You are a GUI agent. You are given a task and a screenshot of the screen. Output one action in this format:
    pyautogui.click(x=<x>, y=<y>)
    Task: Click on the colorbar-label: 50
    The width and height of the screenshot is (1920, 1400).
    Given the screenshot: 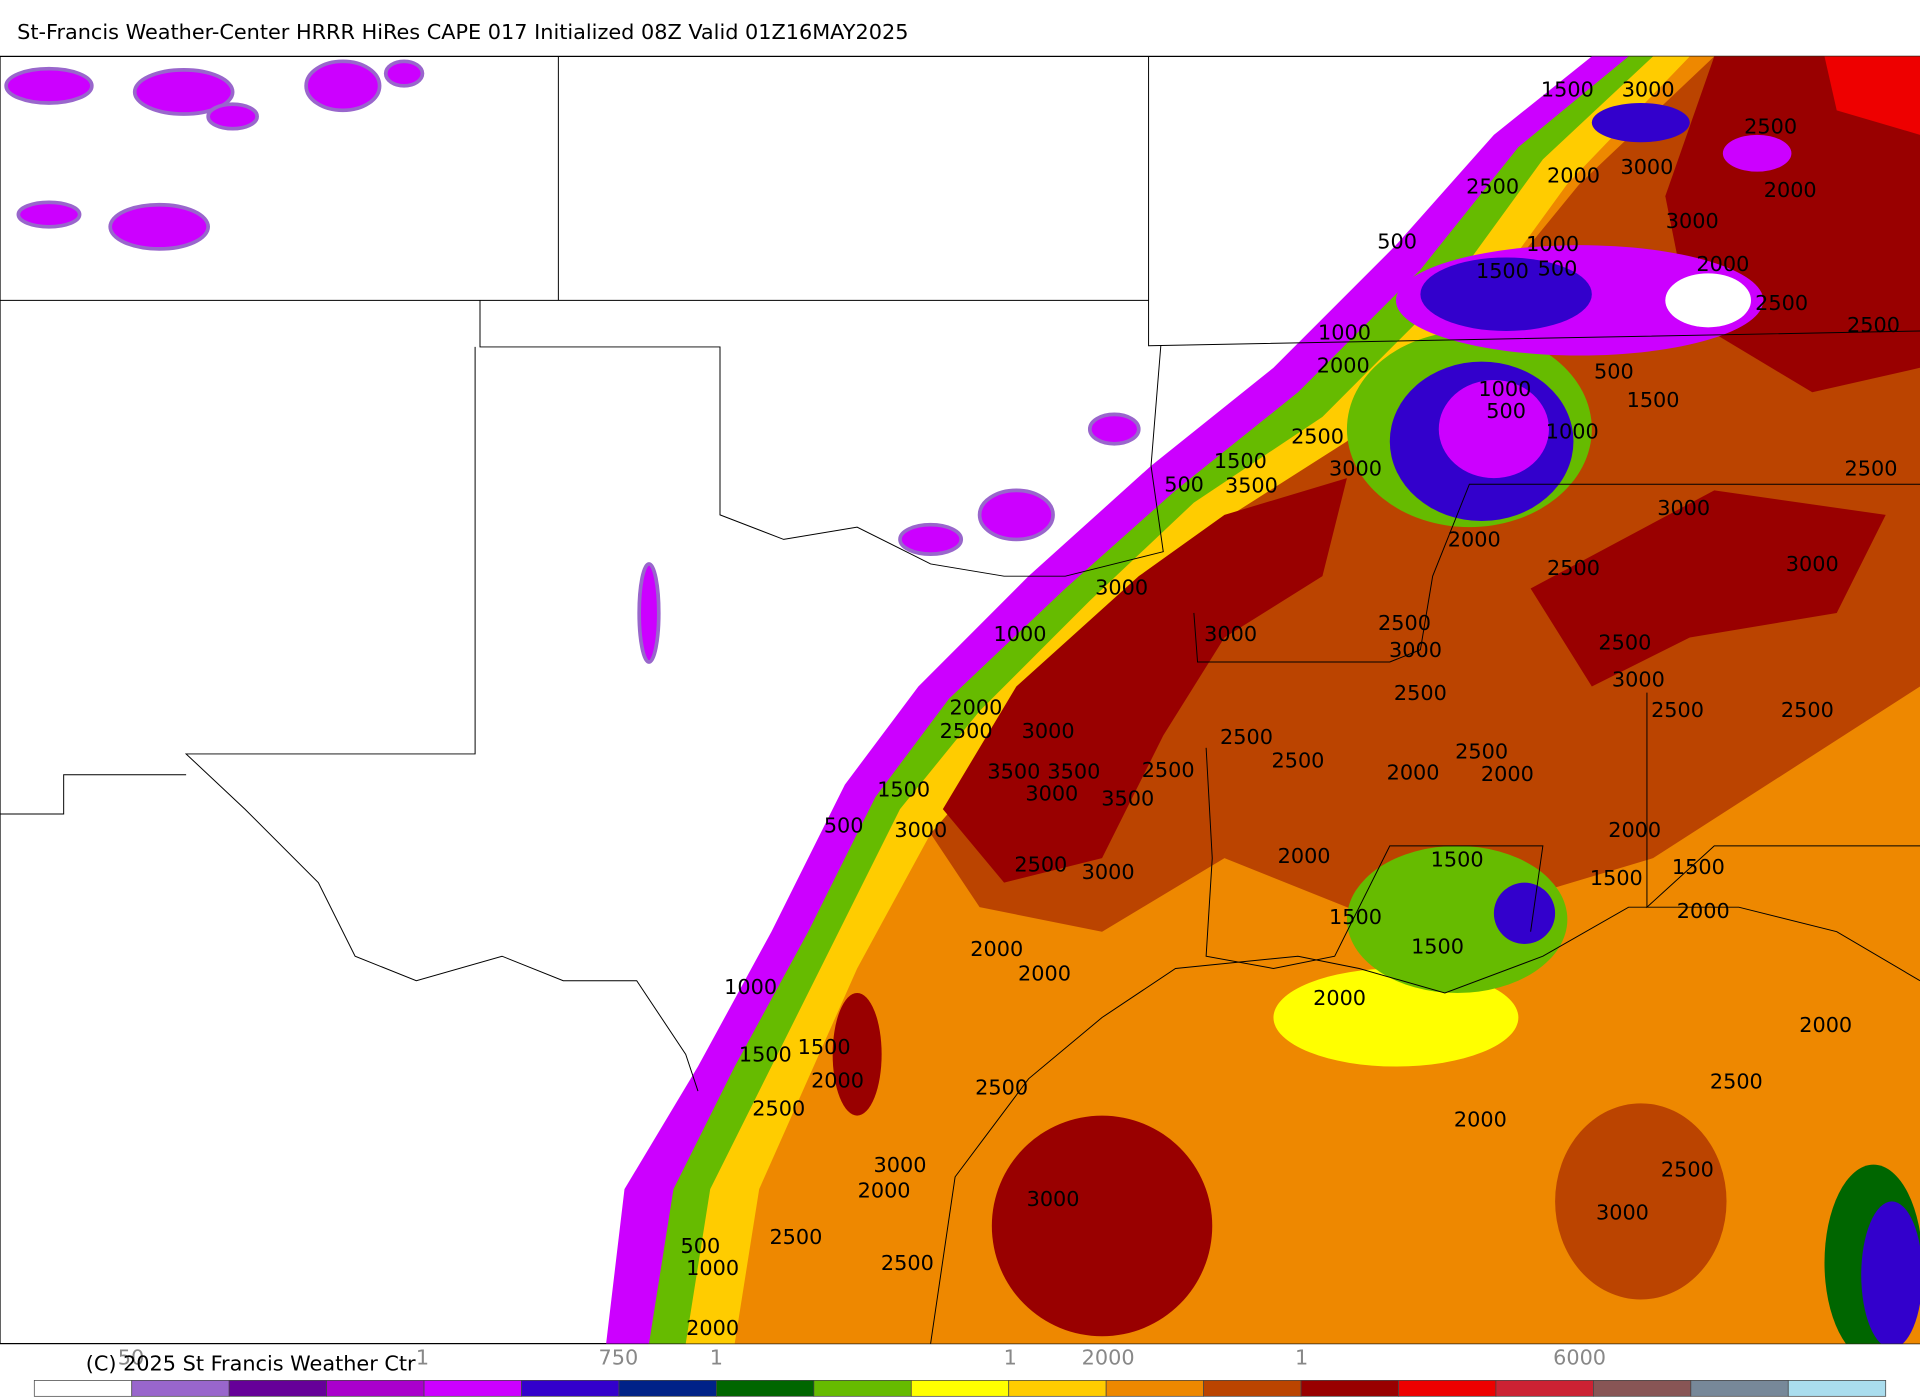 What is the action you would take?
    pyautogui.click(x=131, y=1357)
    